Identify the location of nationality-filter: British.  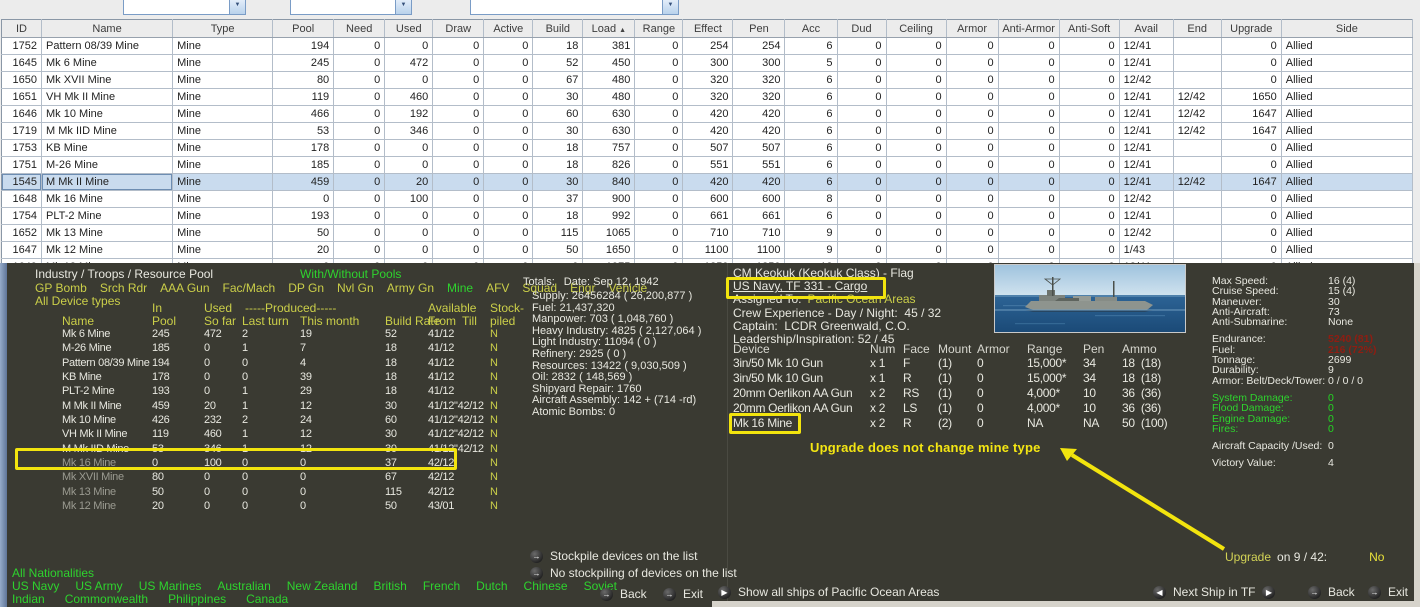
(390, 586).